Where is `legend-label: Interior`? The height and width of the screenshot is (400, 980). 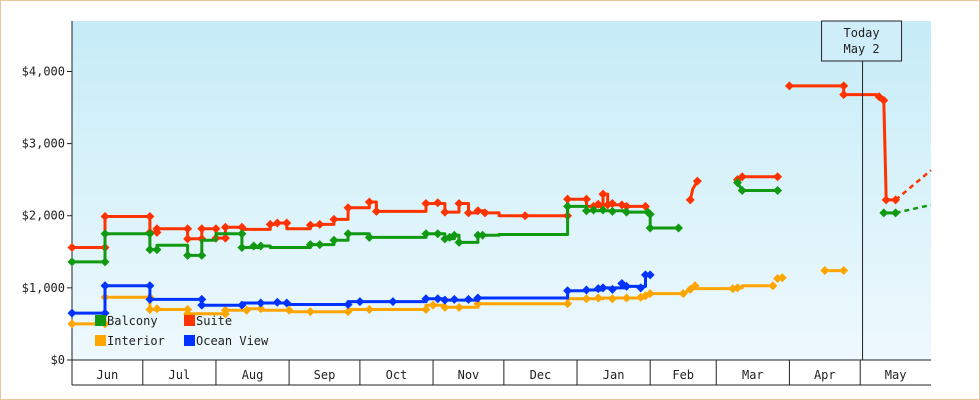 legend-label: Interior is located at coordinates (136, 341).